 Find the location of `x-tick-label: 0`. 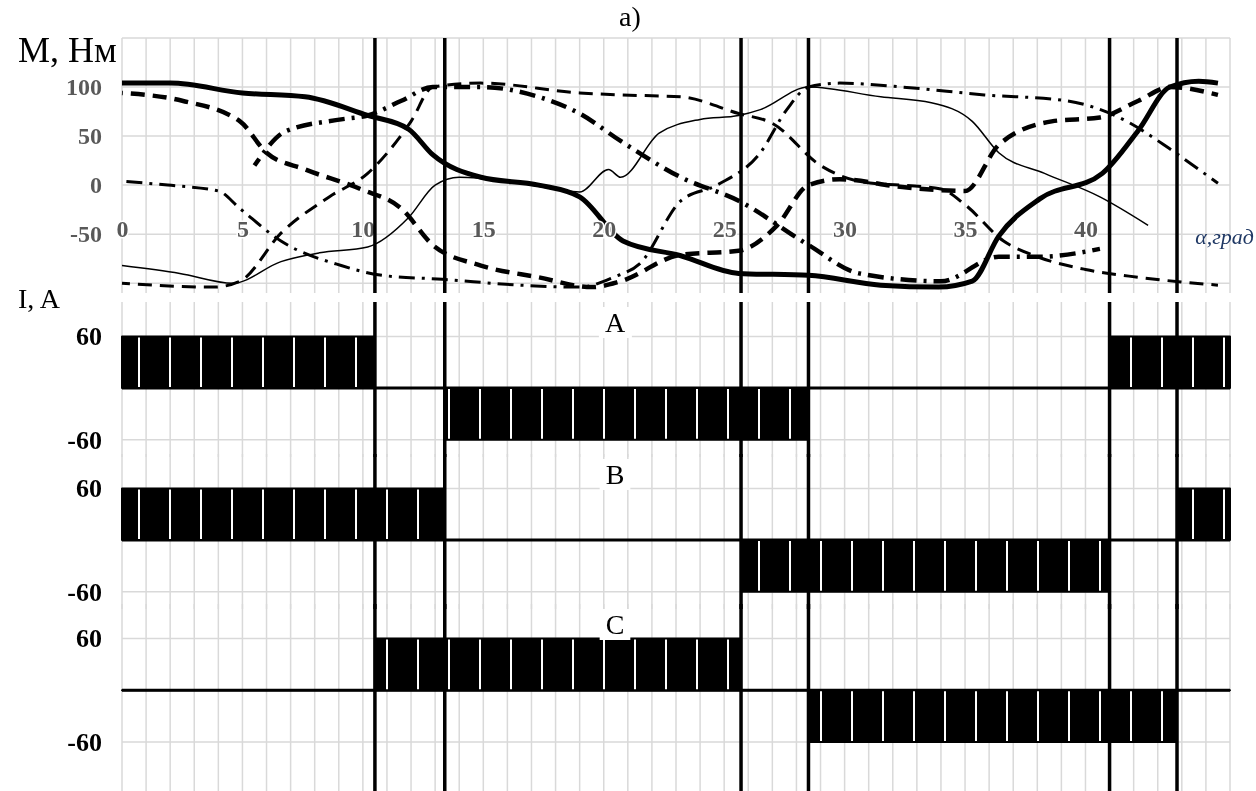

x-tick-label: 0 is located at coordinates (122, 229).